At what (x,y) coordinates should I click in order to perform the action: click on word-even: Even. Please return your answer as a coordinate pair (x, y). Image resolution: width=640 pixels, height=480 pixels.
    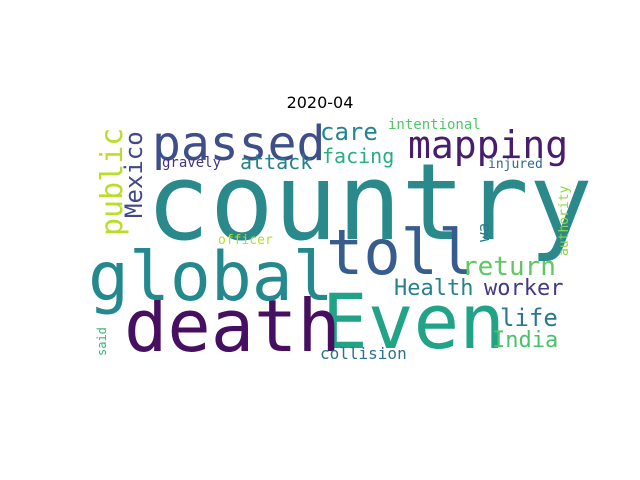
    Looking at the image, I should click on (414, 321).